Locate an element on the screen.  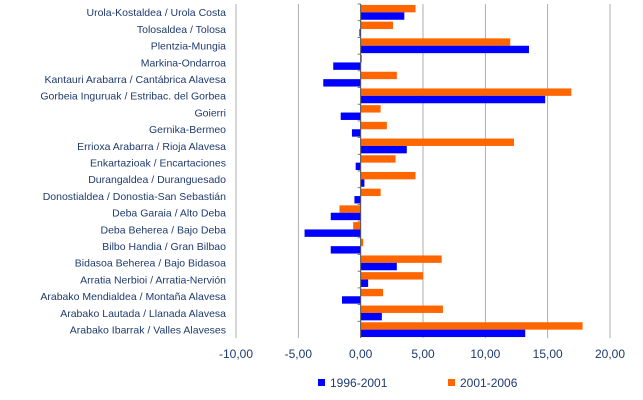
x-tick-label: 20,00 is located at coordinates (610, 354).